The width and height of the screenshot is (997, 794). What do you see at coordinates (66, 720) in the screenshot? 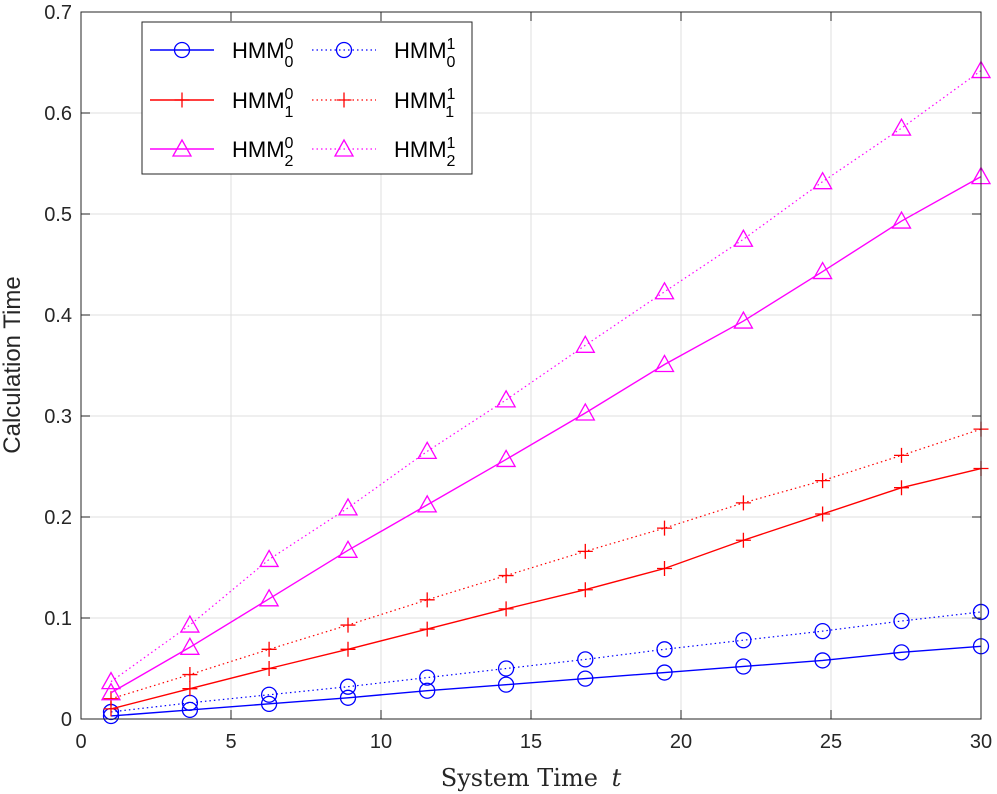
I see `y-tick-label: 0` at bounding box center [66, 720].